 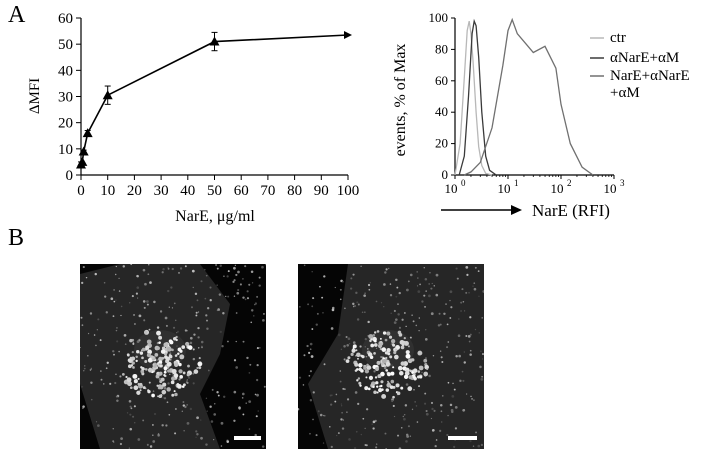 What do you see at coordinates (451, 188) in the screenshot?
I see `hist-x-tick-label: 10` at bounding box center [451, 188].